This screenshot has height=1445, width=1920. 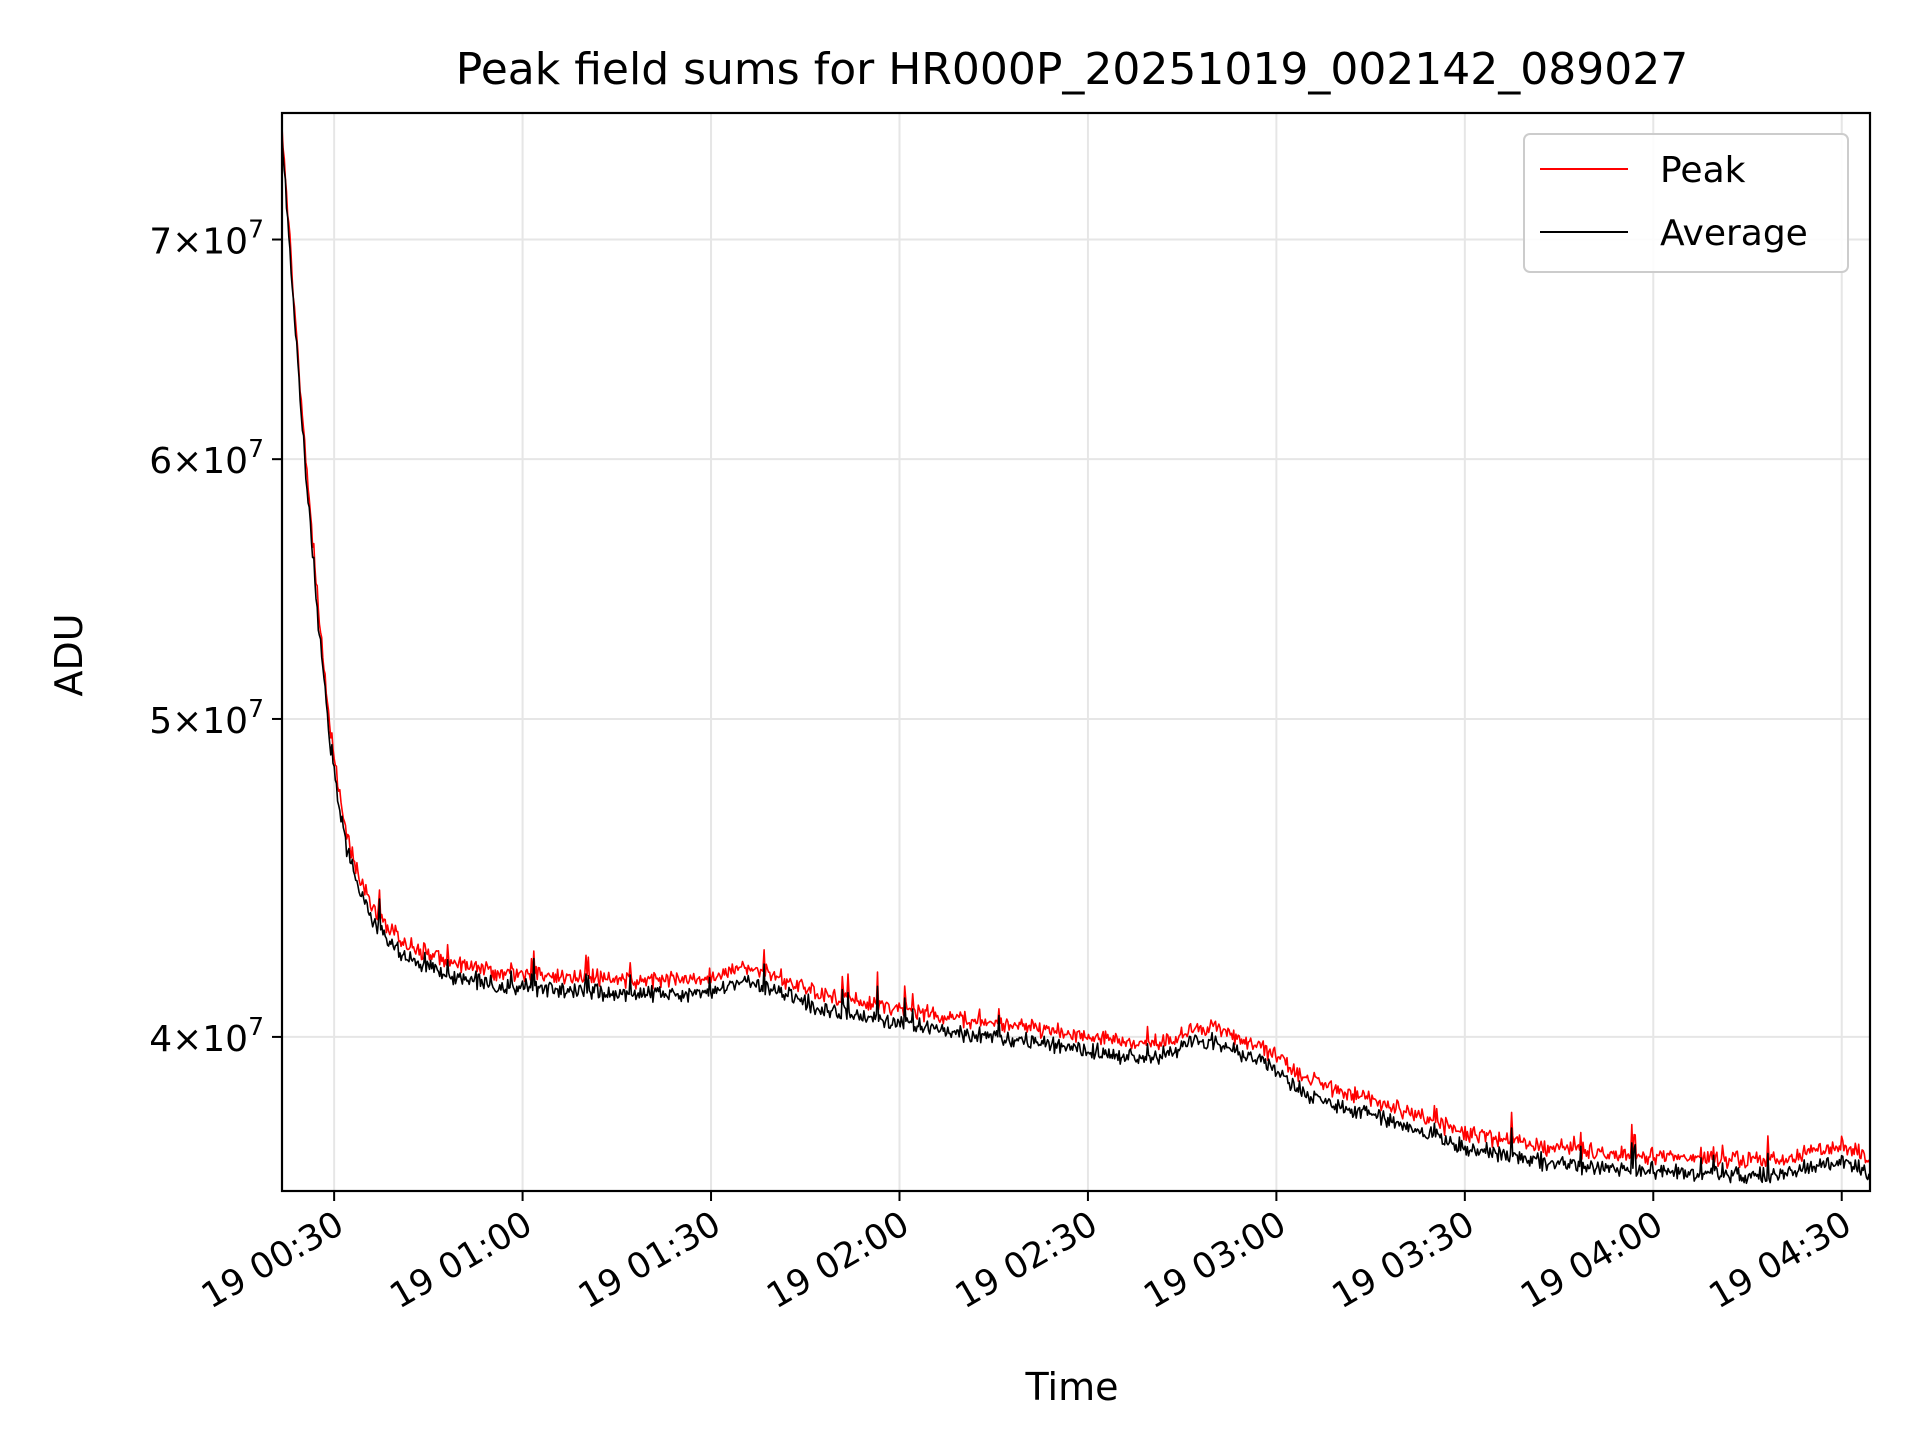 I want to click on legend-label-average: Average, so click(x=1734, y=233).